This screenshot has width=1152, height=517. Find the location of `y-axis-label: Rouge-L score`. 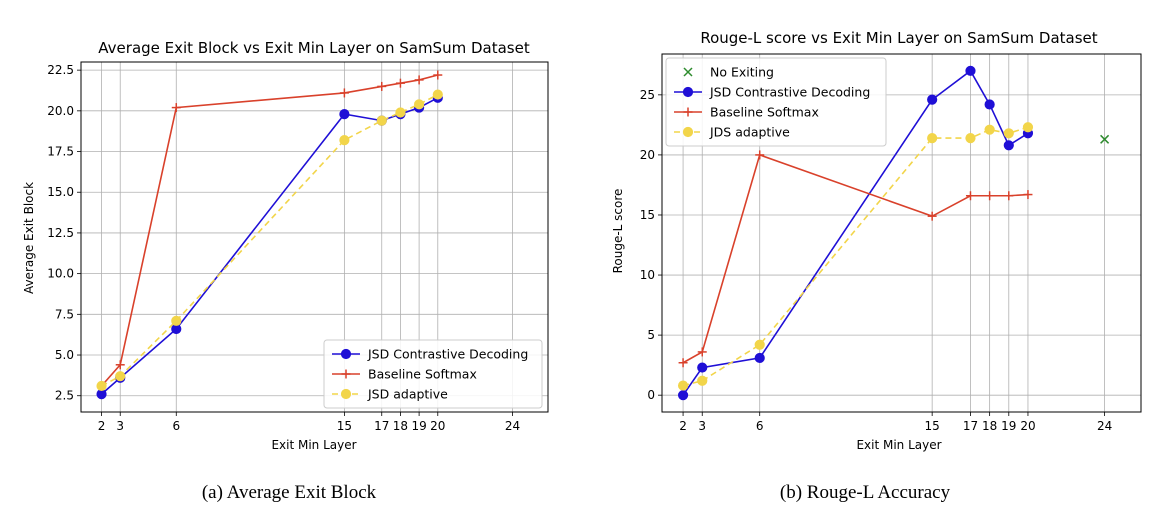

y-axis-label: Rouge-L score is located at coordinates (618, 231).